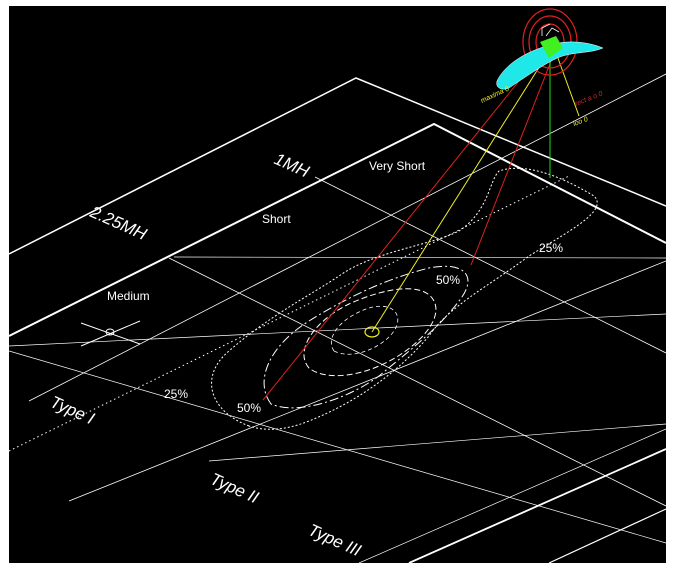  What do you see at coordinates (495, 95) in the screenshot?
I see `luminaire-label-yellow: maxima 0` at bounding box center [495, 95].